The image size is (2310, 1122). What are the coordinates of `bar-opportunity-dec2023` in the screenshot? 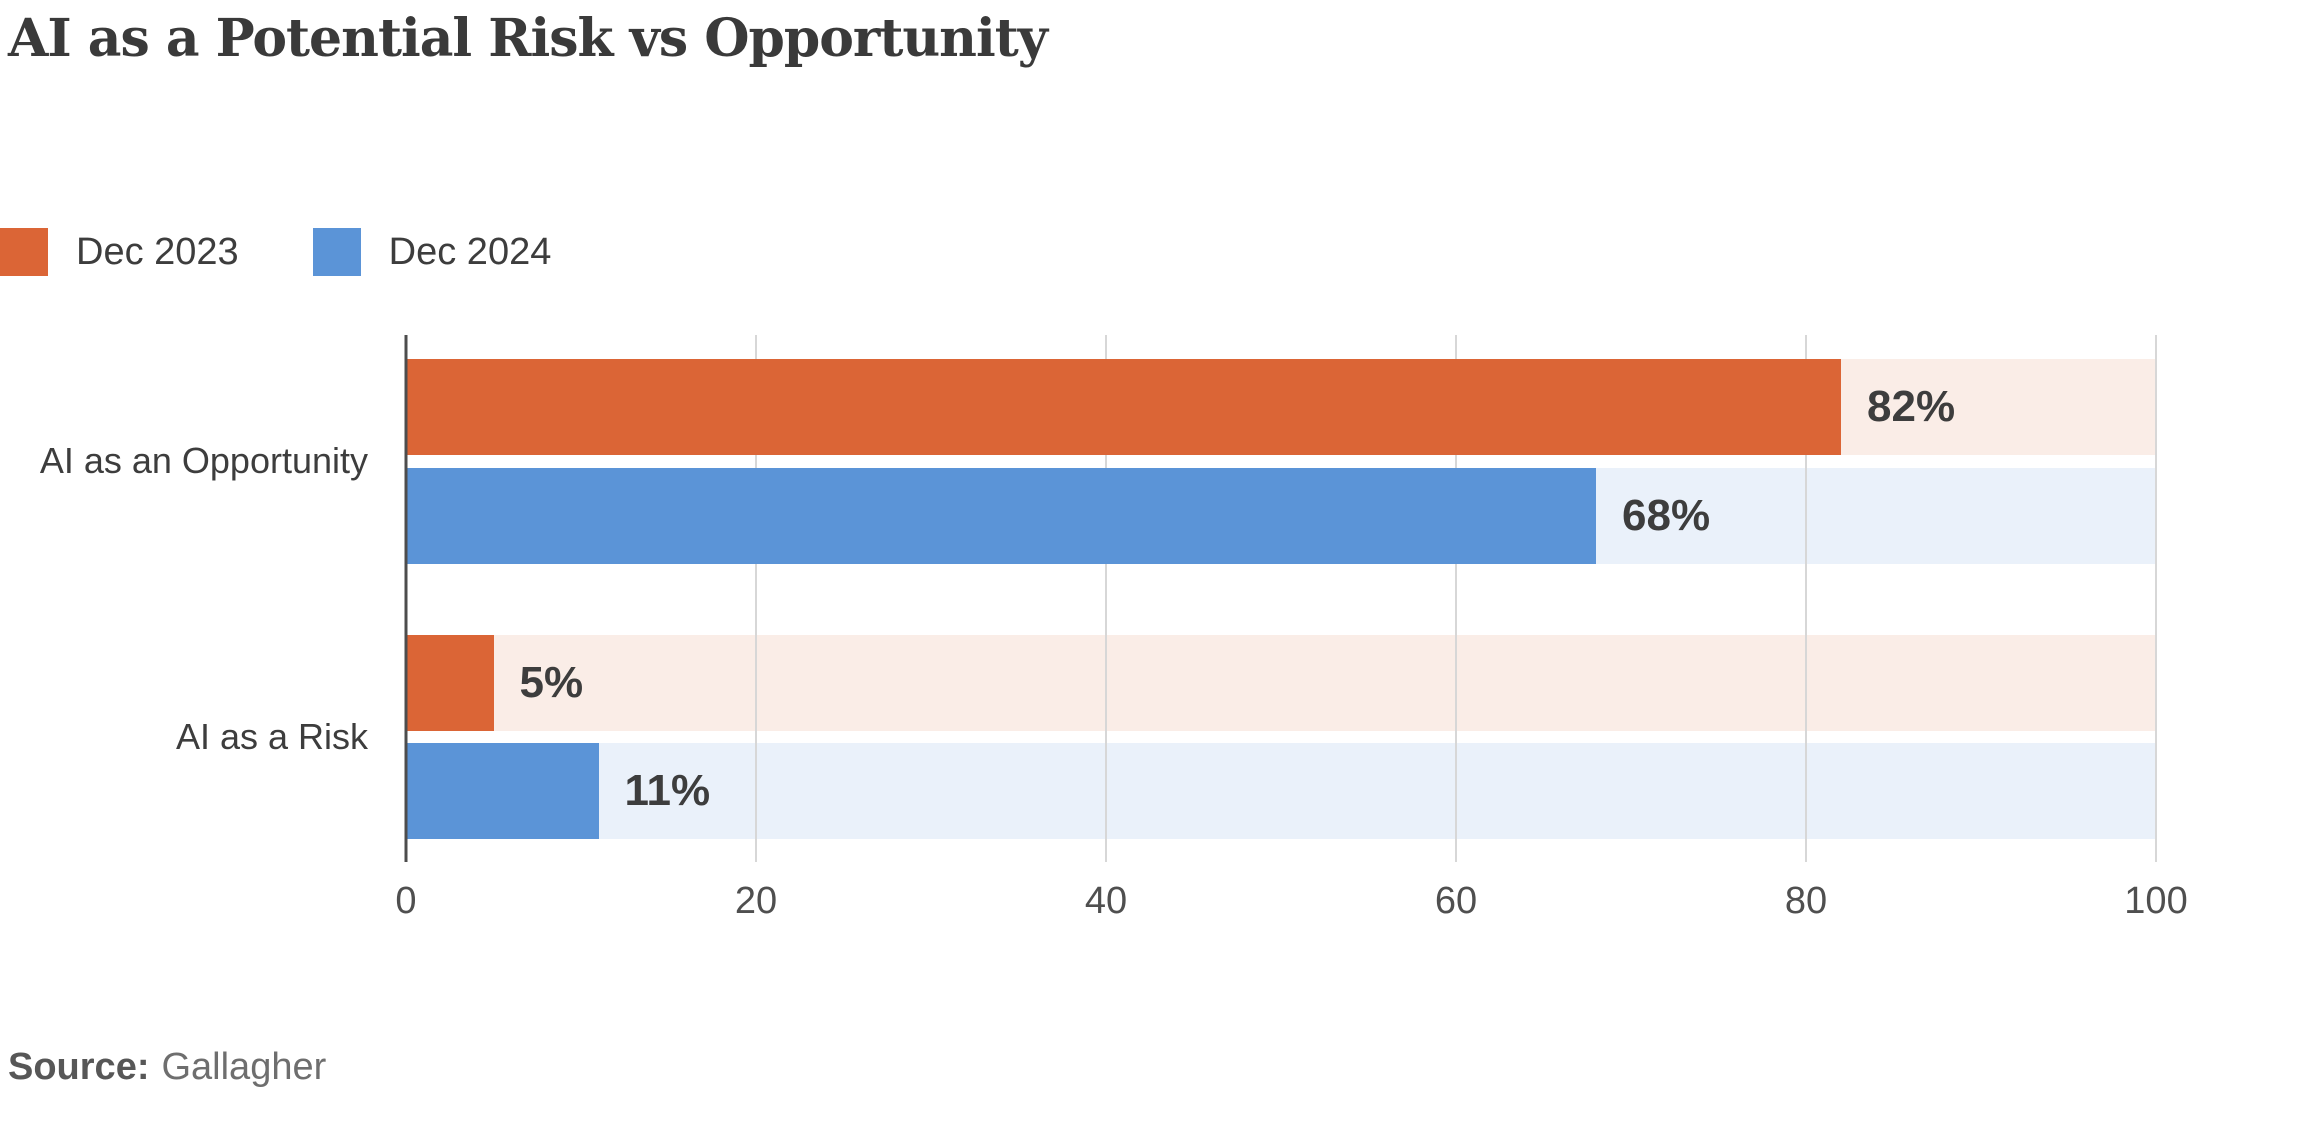 It's located at (1123, 407).